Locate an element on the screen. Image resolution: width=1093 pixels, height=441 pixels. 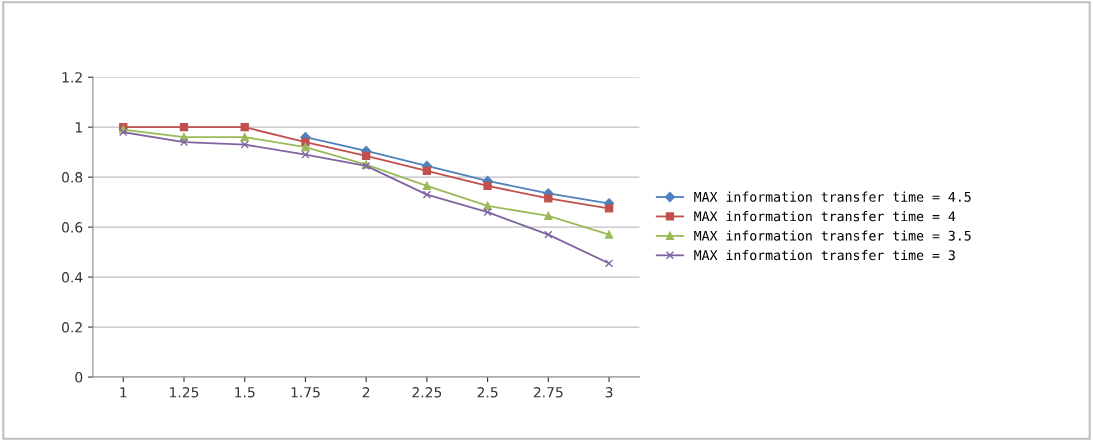
x-tick-label: 3 is located at coordinates (609, 392).